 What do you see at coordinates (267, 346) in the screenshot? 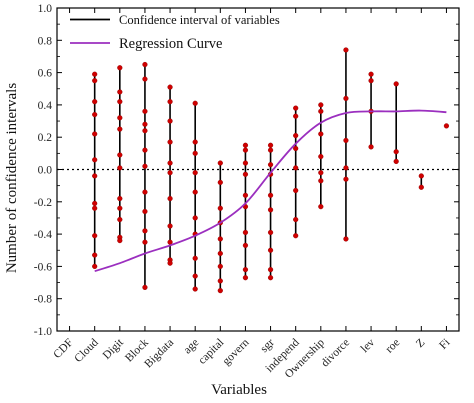
I see `x-tick-label: sgr` at bounding box center [267, 346].